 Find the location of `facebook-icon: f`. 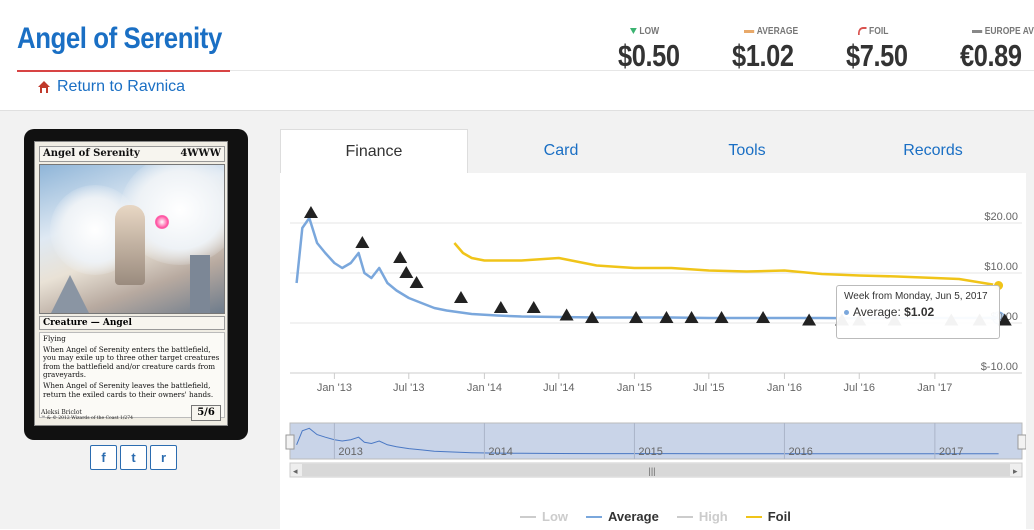

facebook-icon: f is located at coordinates (103, 457).